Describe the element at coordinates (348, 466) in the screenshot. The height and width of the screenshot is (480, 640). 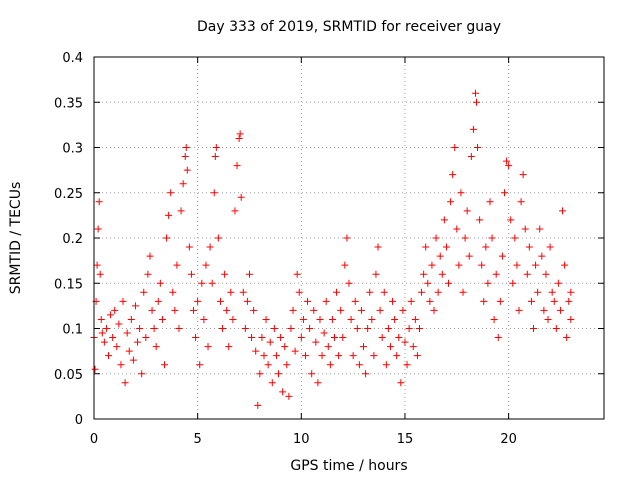
I see `x-axis-title: GPS time / hours` at that location.